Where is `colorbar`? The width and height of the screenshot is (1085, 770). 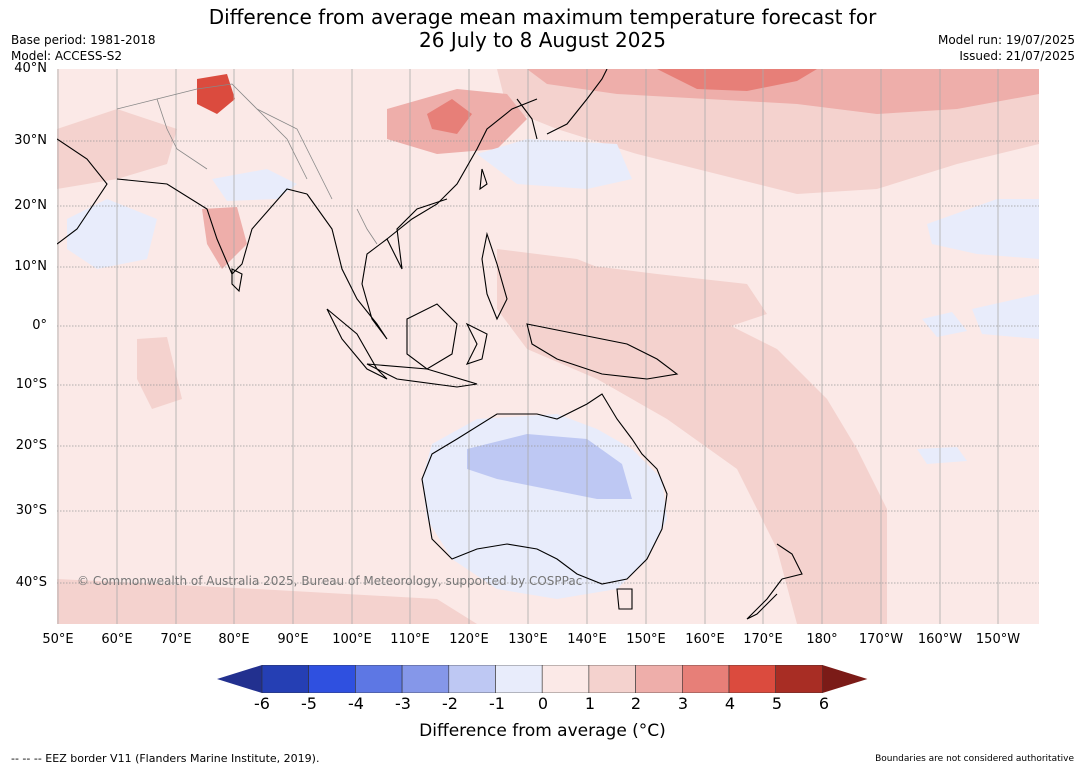
colorbar is located at coordinates (542, 679).